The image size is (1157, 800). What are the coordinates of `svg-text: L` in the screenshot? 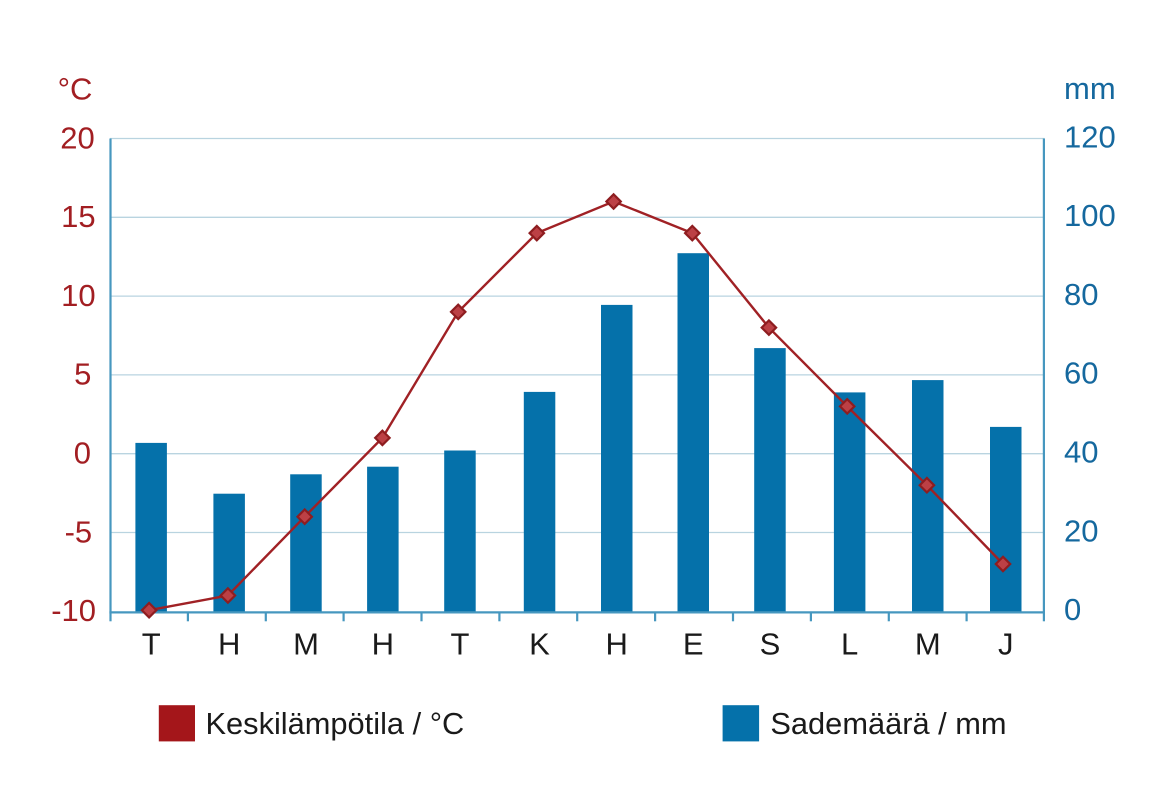 It's located at (849, 644).